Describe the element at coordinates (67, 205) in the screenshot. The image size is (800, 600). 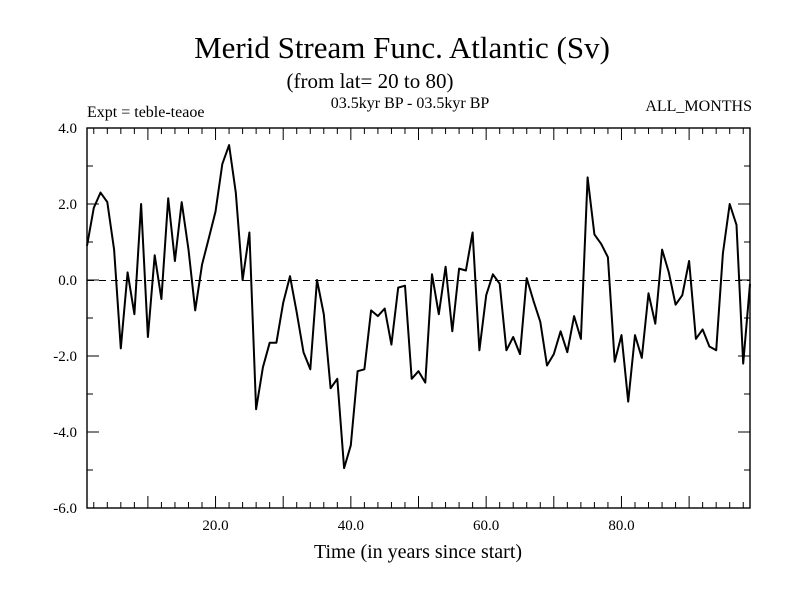
I see `y-tick-label: 2.0` at that location.